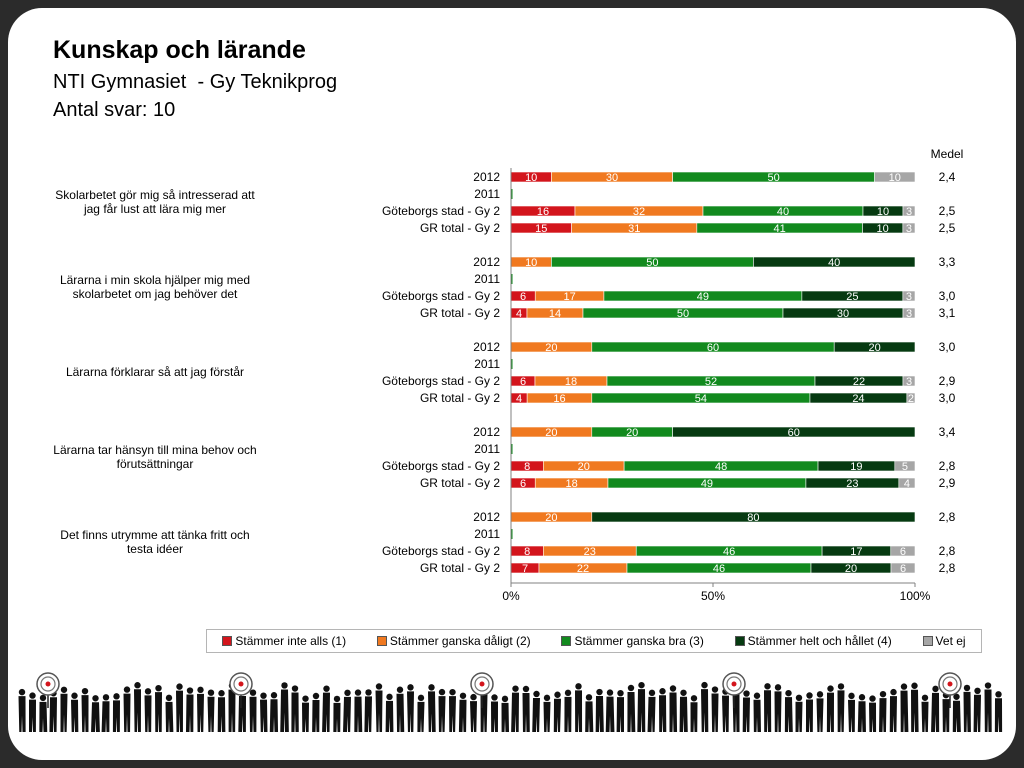 The width and height of the screenshot is (1024, 768). Describe the element at coordinates (947, 228) in the screenshot. I see `medel-value: 2,5` at that location.